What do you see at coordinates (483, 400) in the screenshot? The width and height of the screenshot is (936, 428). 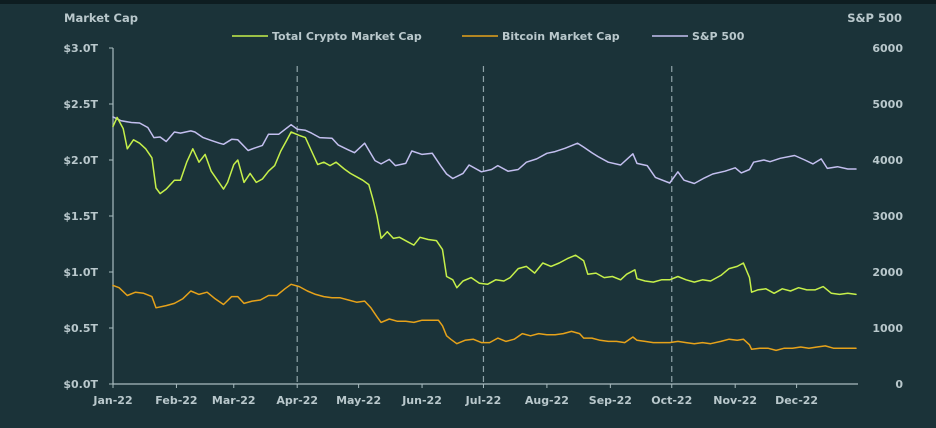 I see `x-tick-label: Jul-22` at bounding box center [483, 400].